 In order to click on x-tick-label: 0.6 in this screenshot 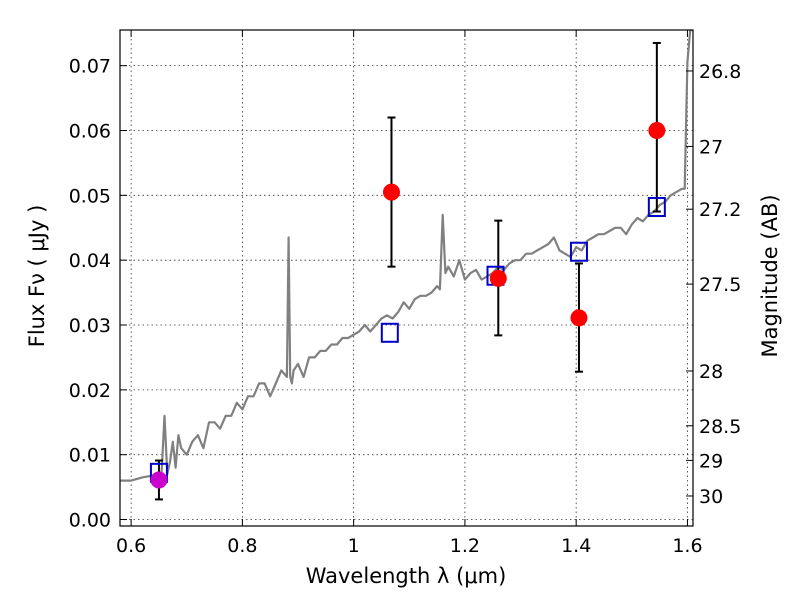, I will do `click(131, 546)`.